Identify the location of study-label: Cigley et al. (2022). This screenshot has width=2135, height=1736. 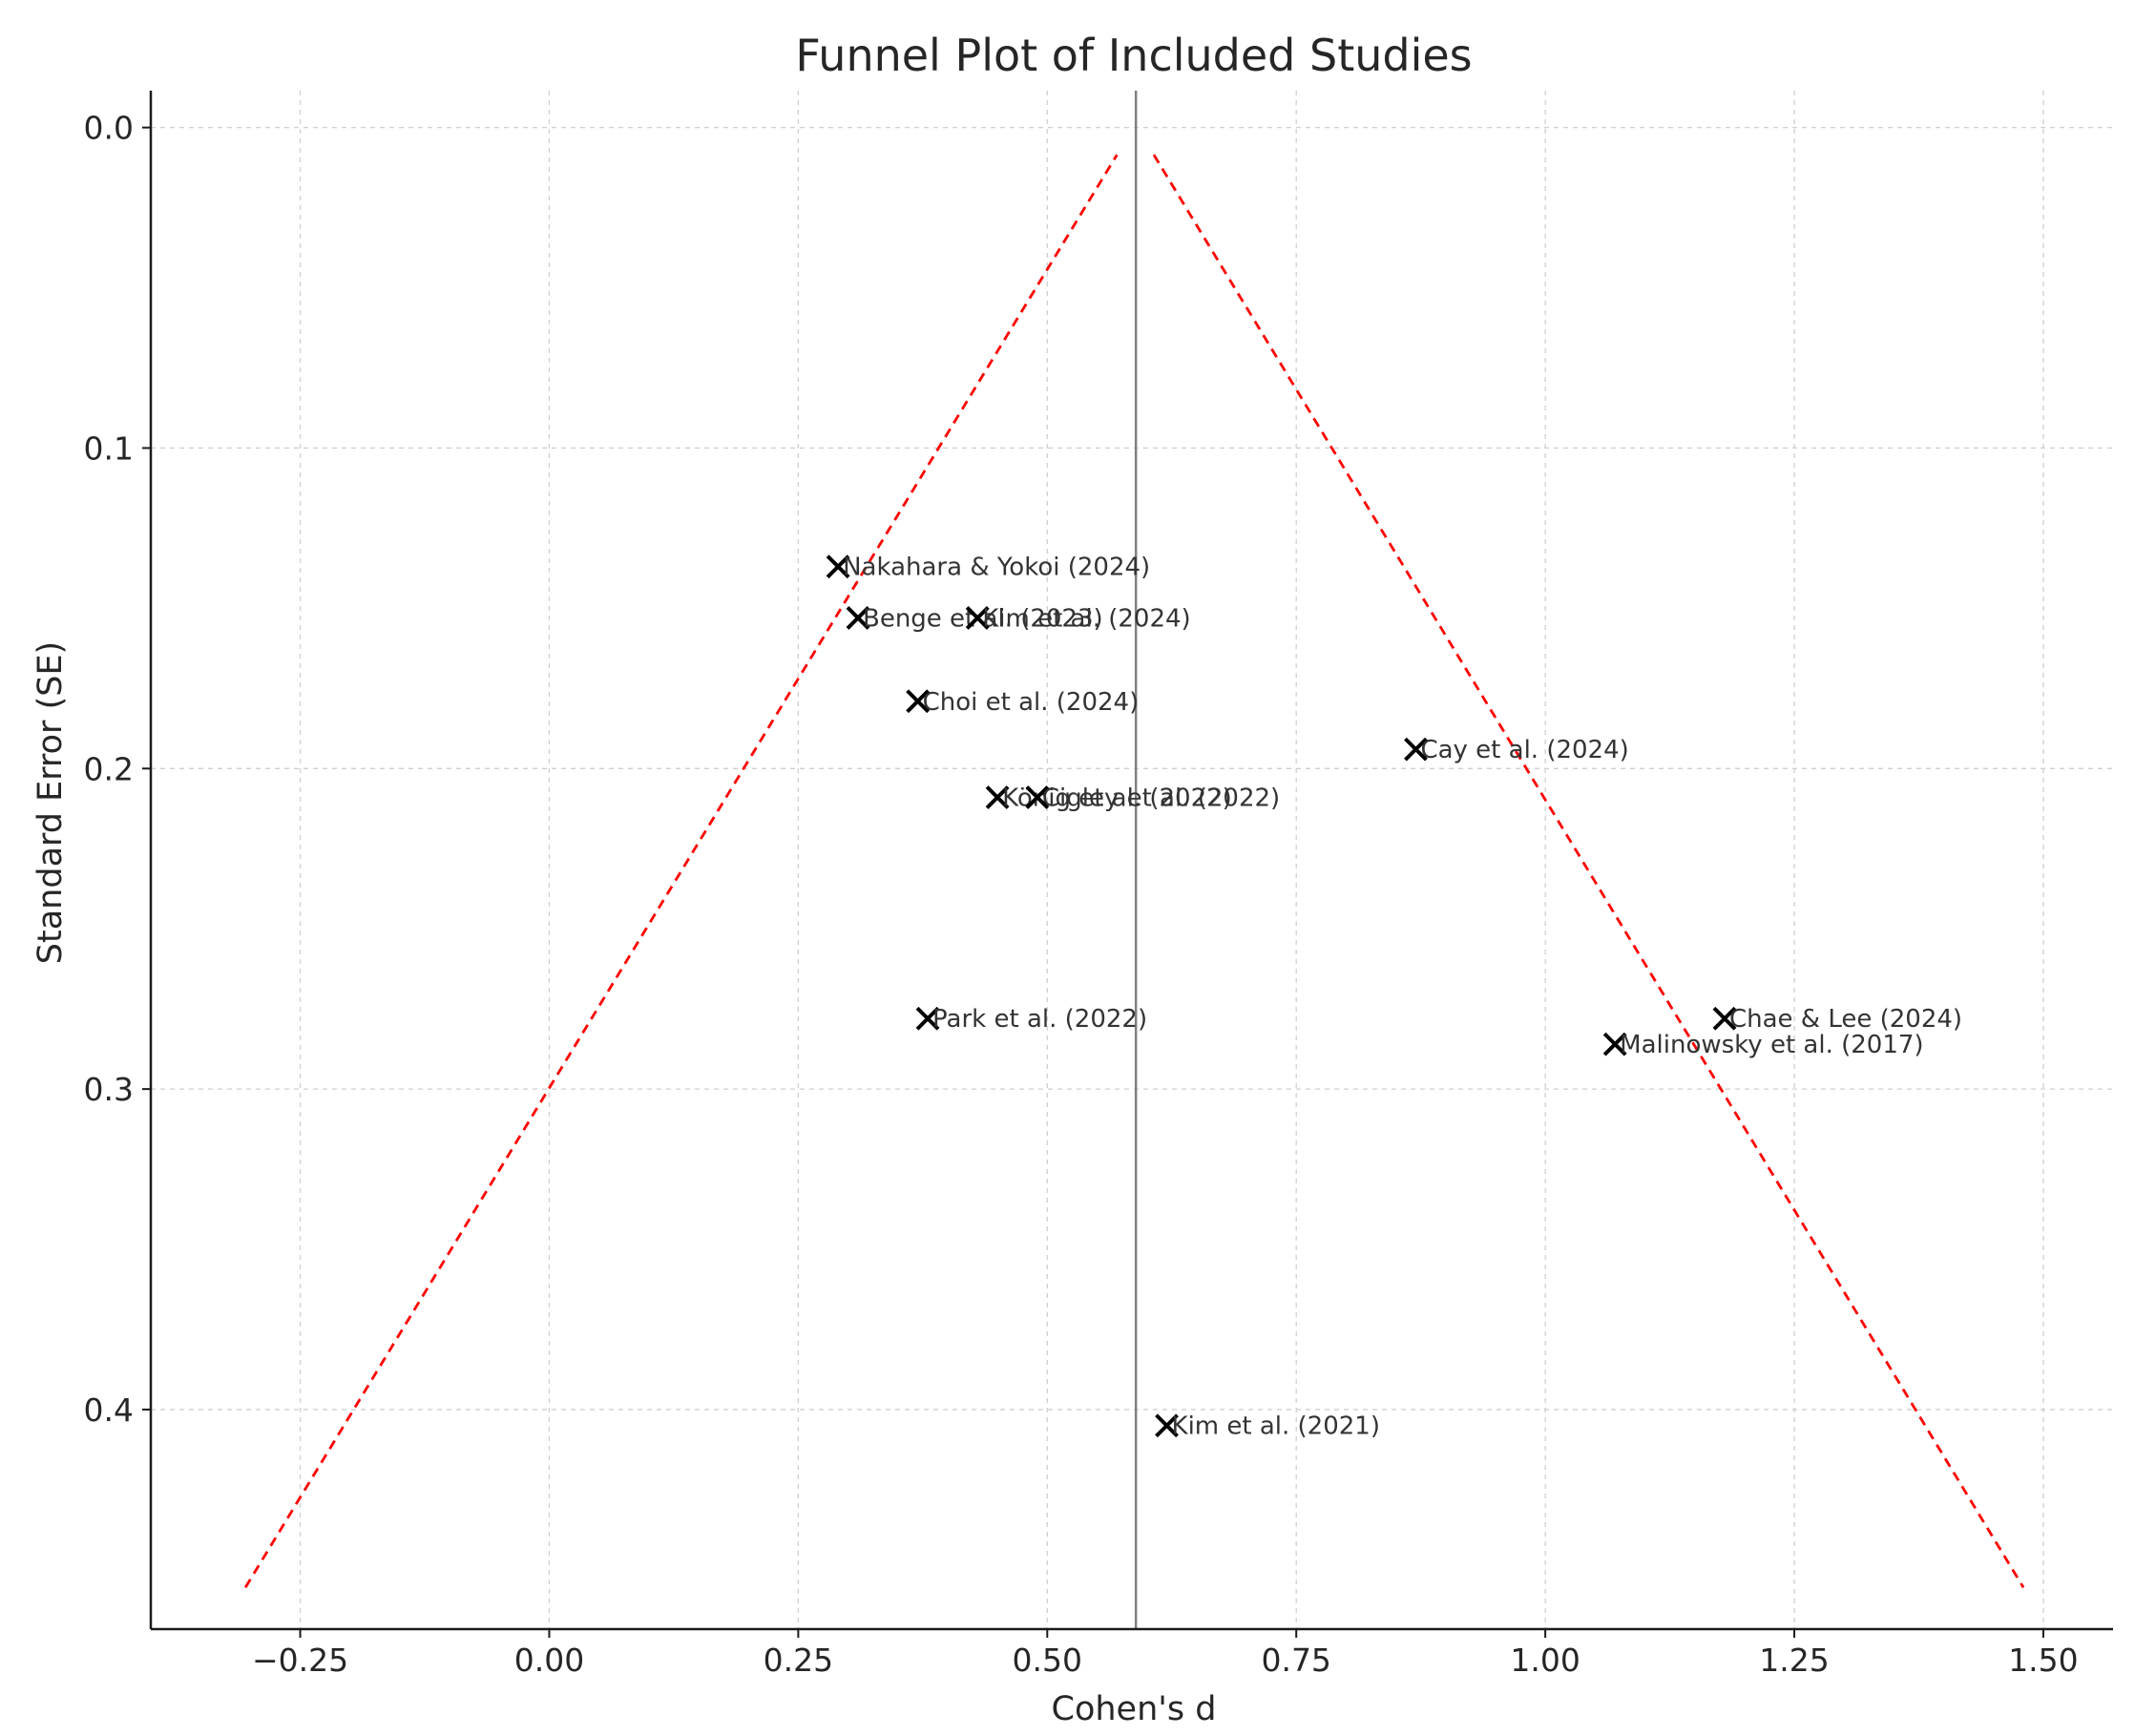
(1161, 798).